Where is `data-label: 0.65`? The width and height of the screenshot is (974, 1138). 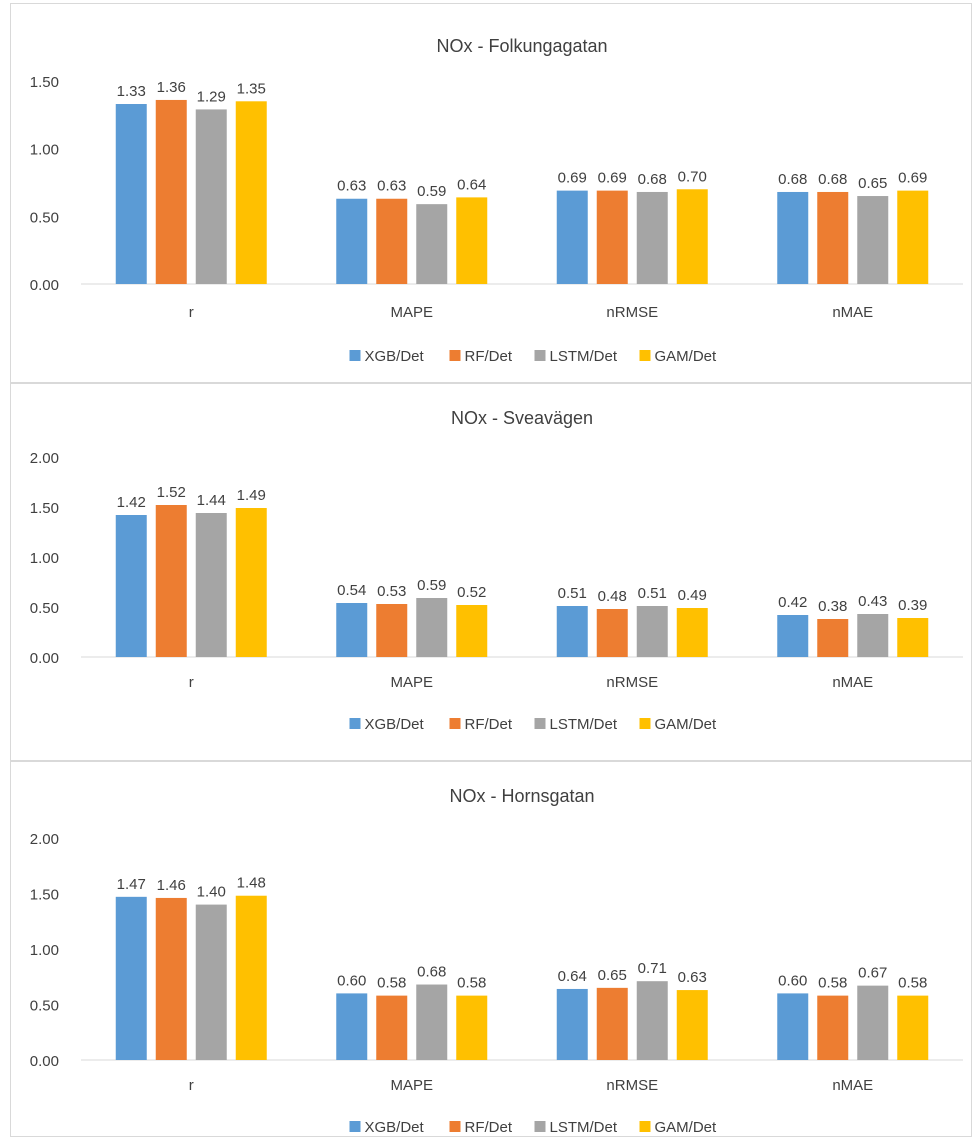 data-label: 0.65 is located at coordinates (872, 183).